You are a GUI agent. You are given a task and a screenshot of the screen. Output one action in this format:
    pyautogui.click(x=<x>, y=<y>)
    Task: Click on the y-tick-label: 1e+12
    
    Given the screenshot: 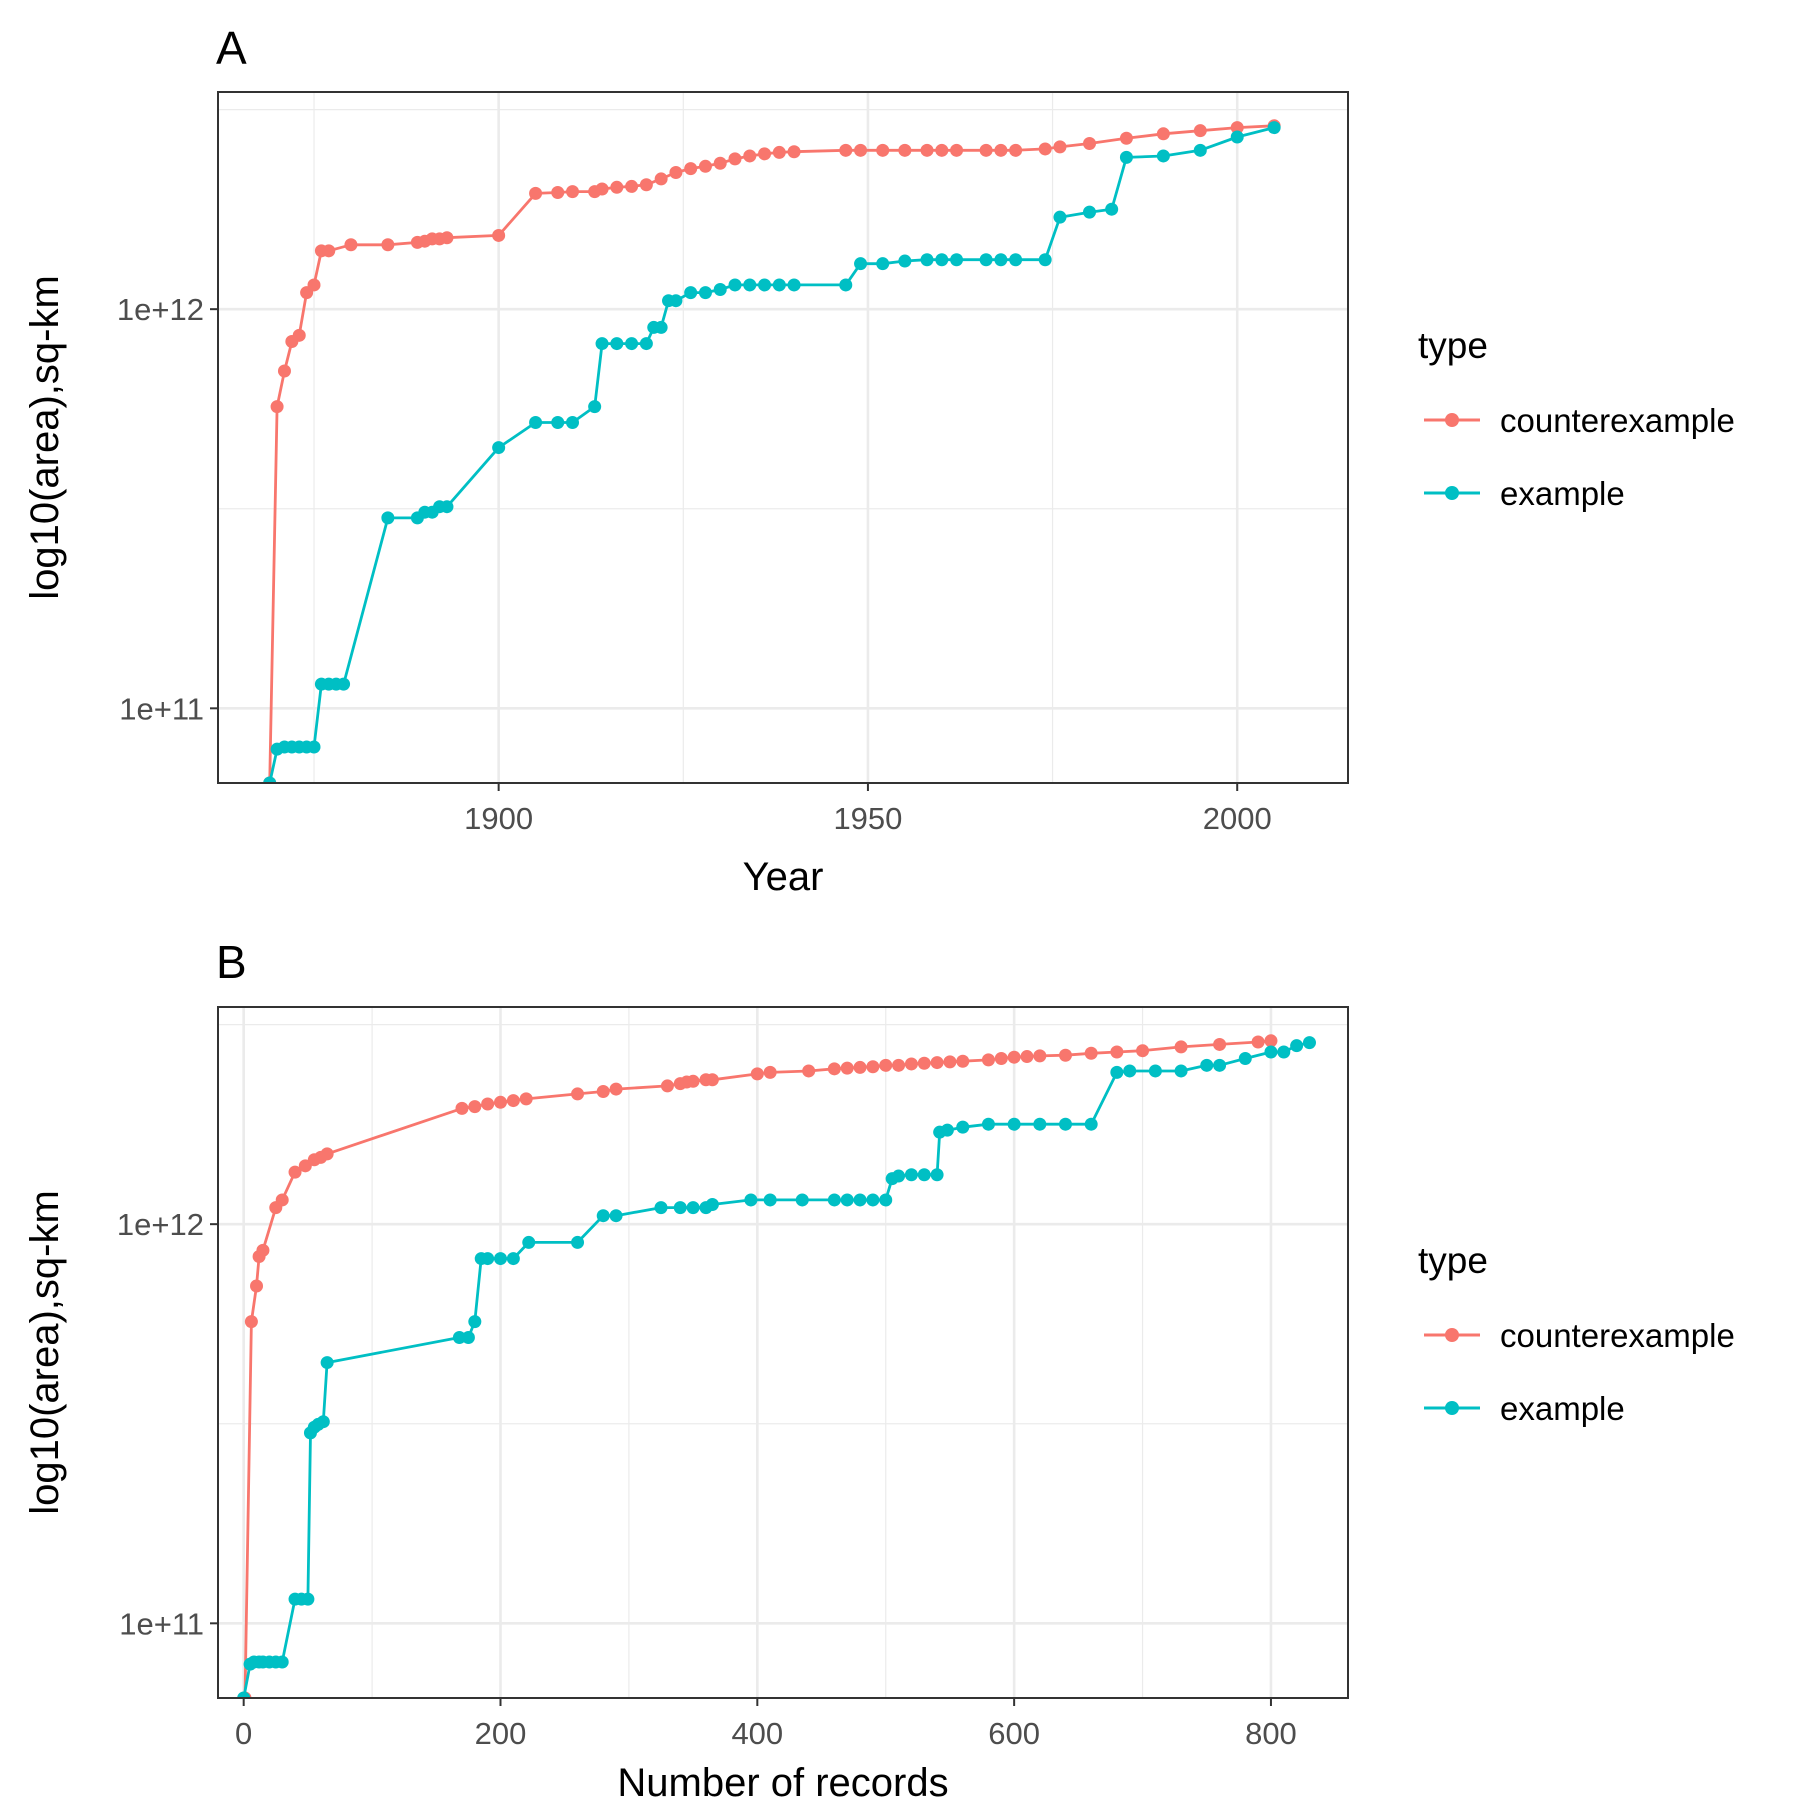 What is the action you would take?
    pyautogui.click(x=160, y=1224)
    